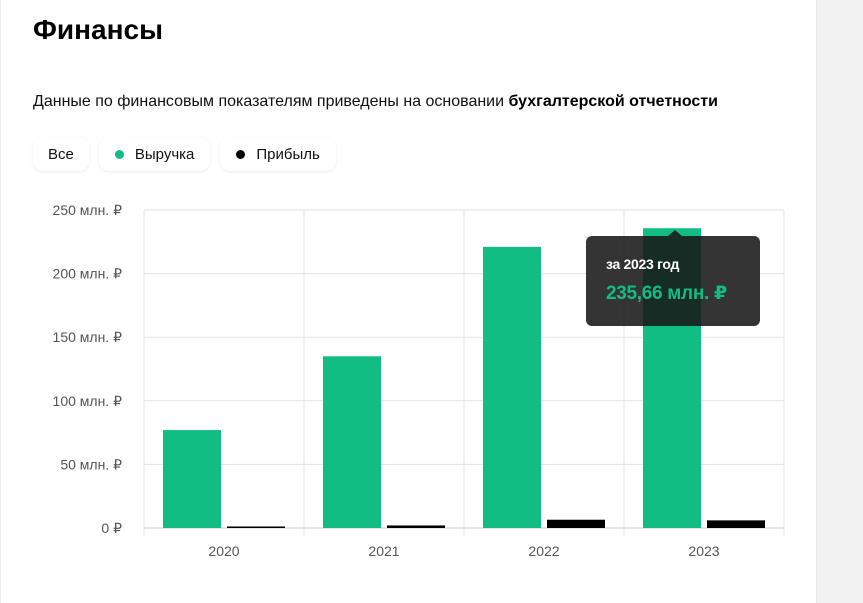  What do you see at coordinates (383, 551) in the screenshot?
I see `x-tick-label: 2021` at bounding box center [383, 551].